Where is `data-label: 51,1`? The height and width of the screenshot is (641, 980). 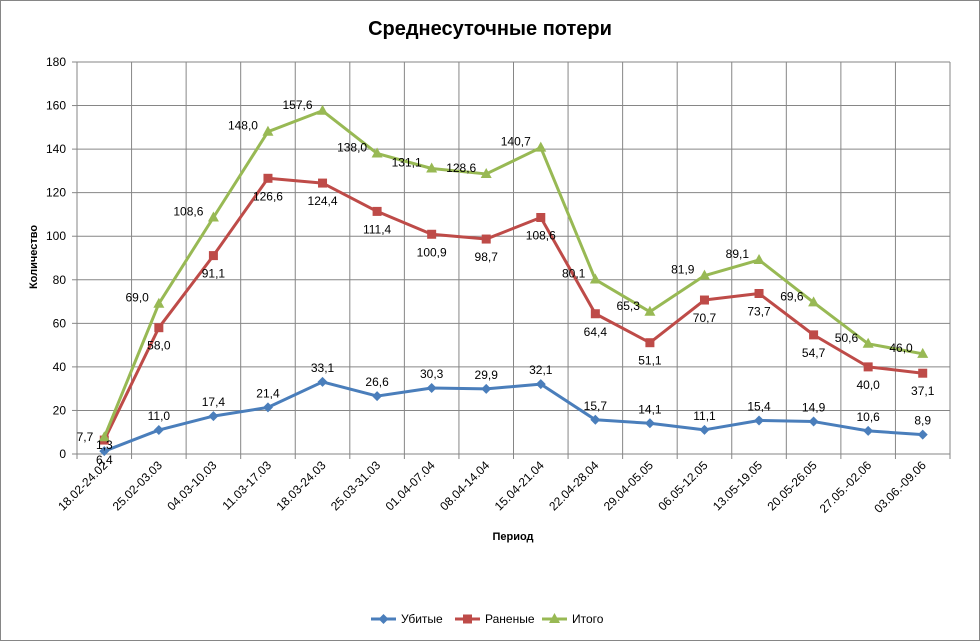
data-label: 51,1 is located at coordinates (650, 361).